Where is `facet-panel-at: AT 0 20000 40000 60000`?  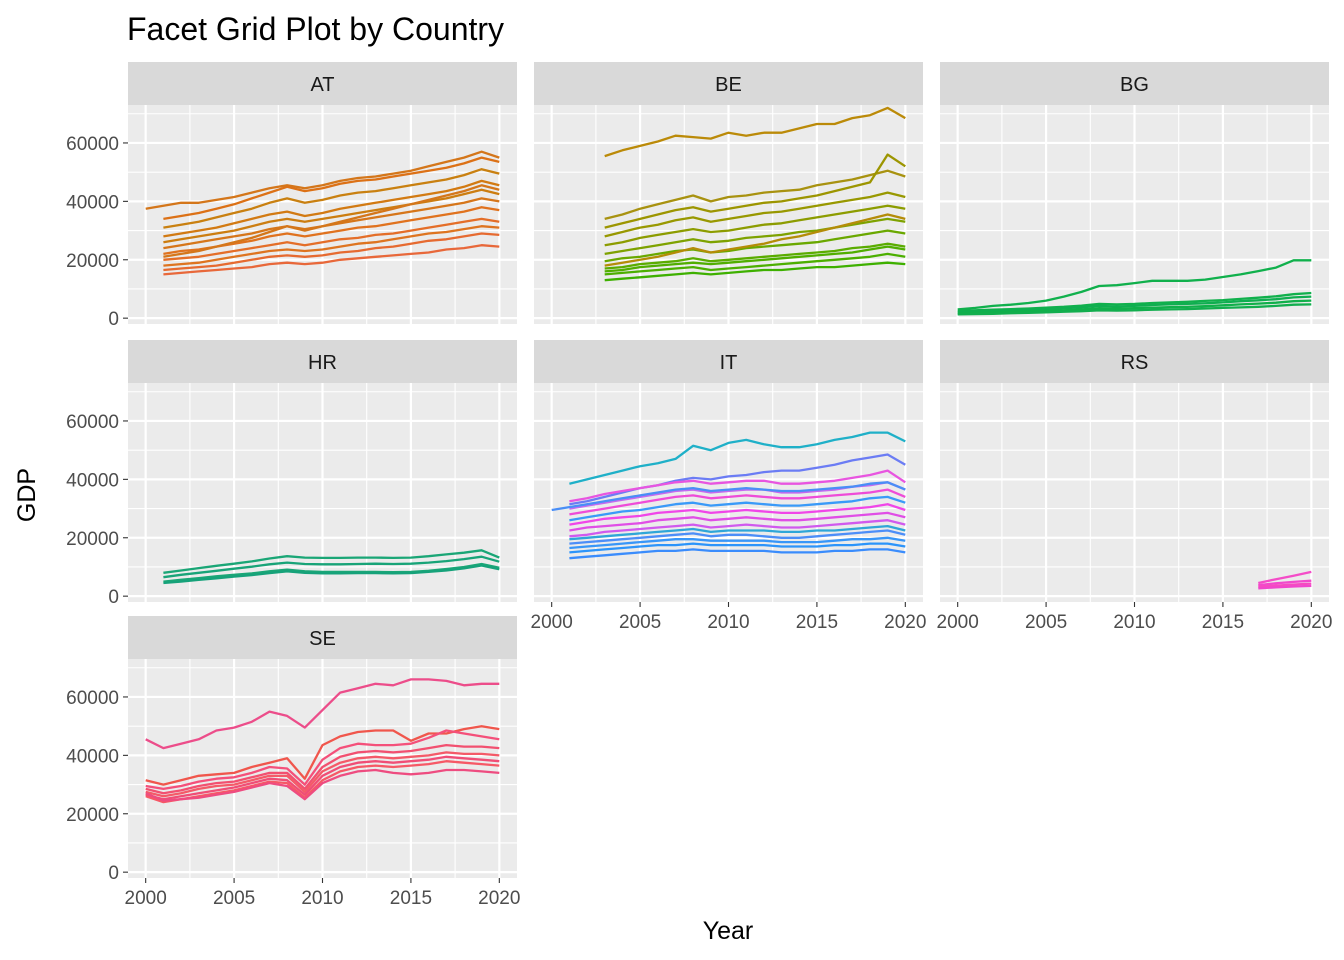
facet-panel-at: AT 0 20000 40000 60000 is located at coordinates (291, 196).